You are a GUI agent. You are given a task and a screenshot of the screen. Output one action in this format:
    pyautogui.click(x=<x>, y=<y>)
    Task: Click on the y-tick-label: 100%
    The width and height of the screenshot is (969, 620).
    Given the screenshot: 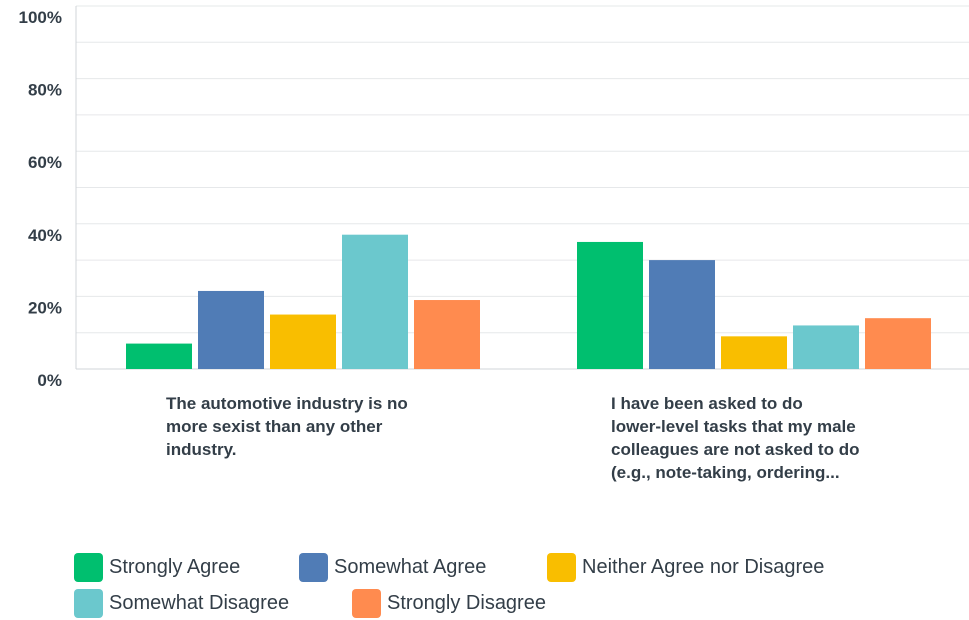 What is the action you would take?
    pyautogui.click(x=40, y=17)
    